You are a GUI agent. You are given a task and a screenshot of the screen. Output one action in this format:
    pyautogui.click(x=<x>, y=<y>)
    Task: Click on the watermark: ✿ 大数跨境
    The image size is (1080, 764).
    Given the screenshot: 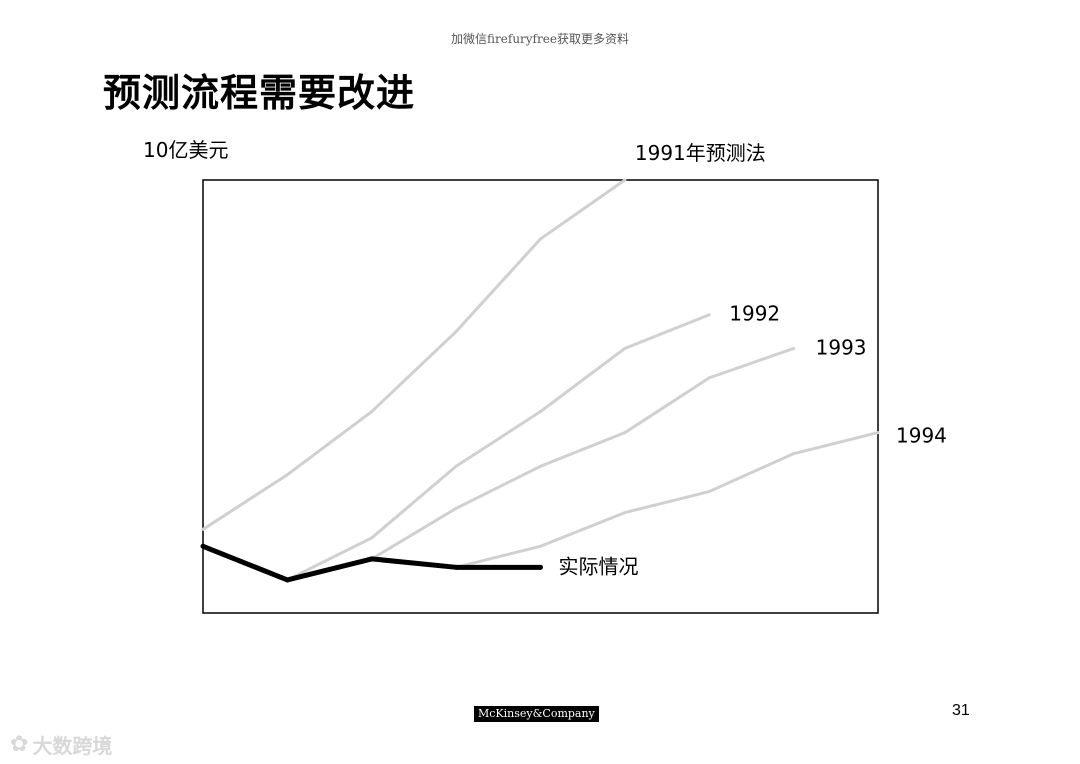 What is the action you would take?
    pyautogui.click(x=61, y=744)
    